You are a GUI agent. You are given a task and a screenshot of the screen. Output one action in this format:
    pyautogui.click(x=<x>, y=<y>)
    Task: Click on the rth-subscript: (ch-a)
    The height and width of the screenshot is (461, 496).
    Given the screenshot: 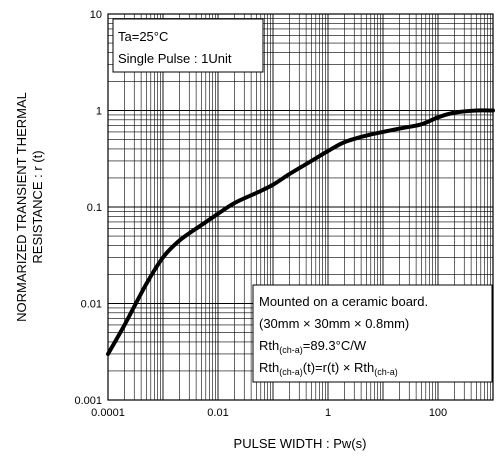 What is the action you would take?
    pyautogui.click(x=291, y=350)
    